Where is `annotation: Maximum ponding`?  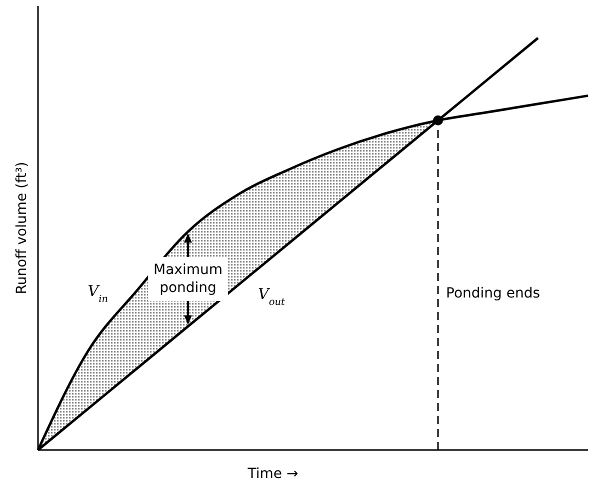
annotation: Maximum ponding is located at coordinates (188, 279).